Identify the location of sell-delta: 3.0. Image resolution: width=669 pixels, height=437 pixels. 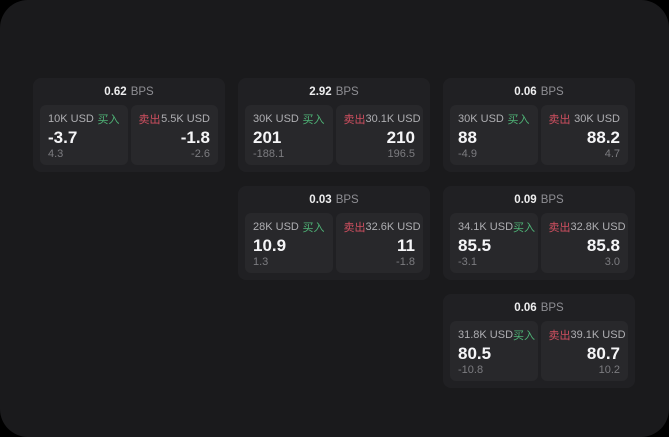
(612, 262).